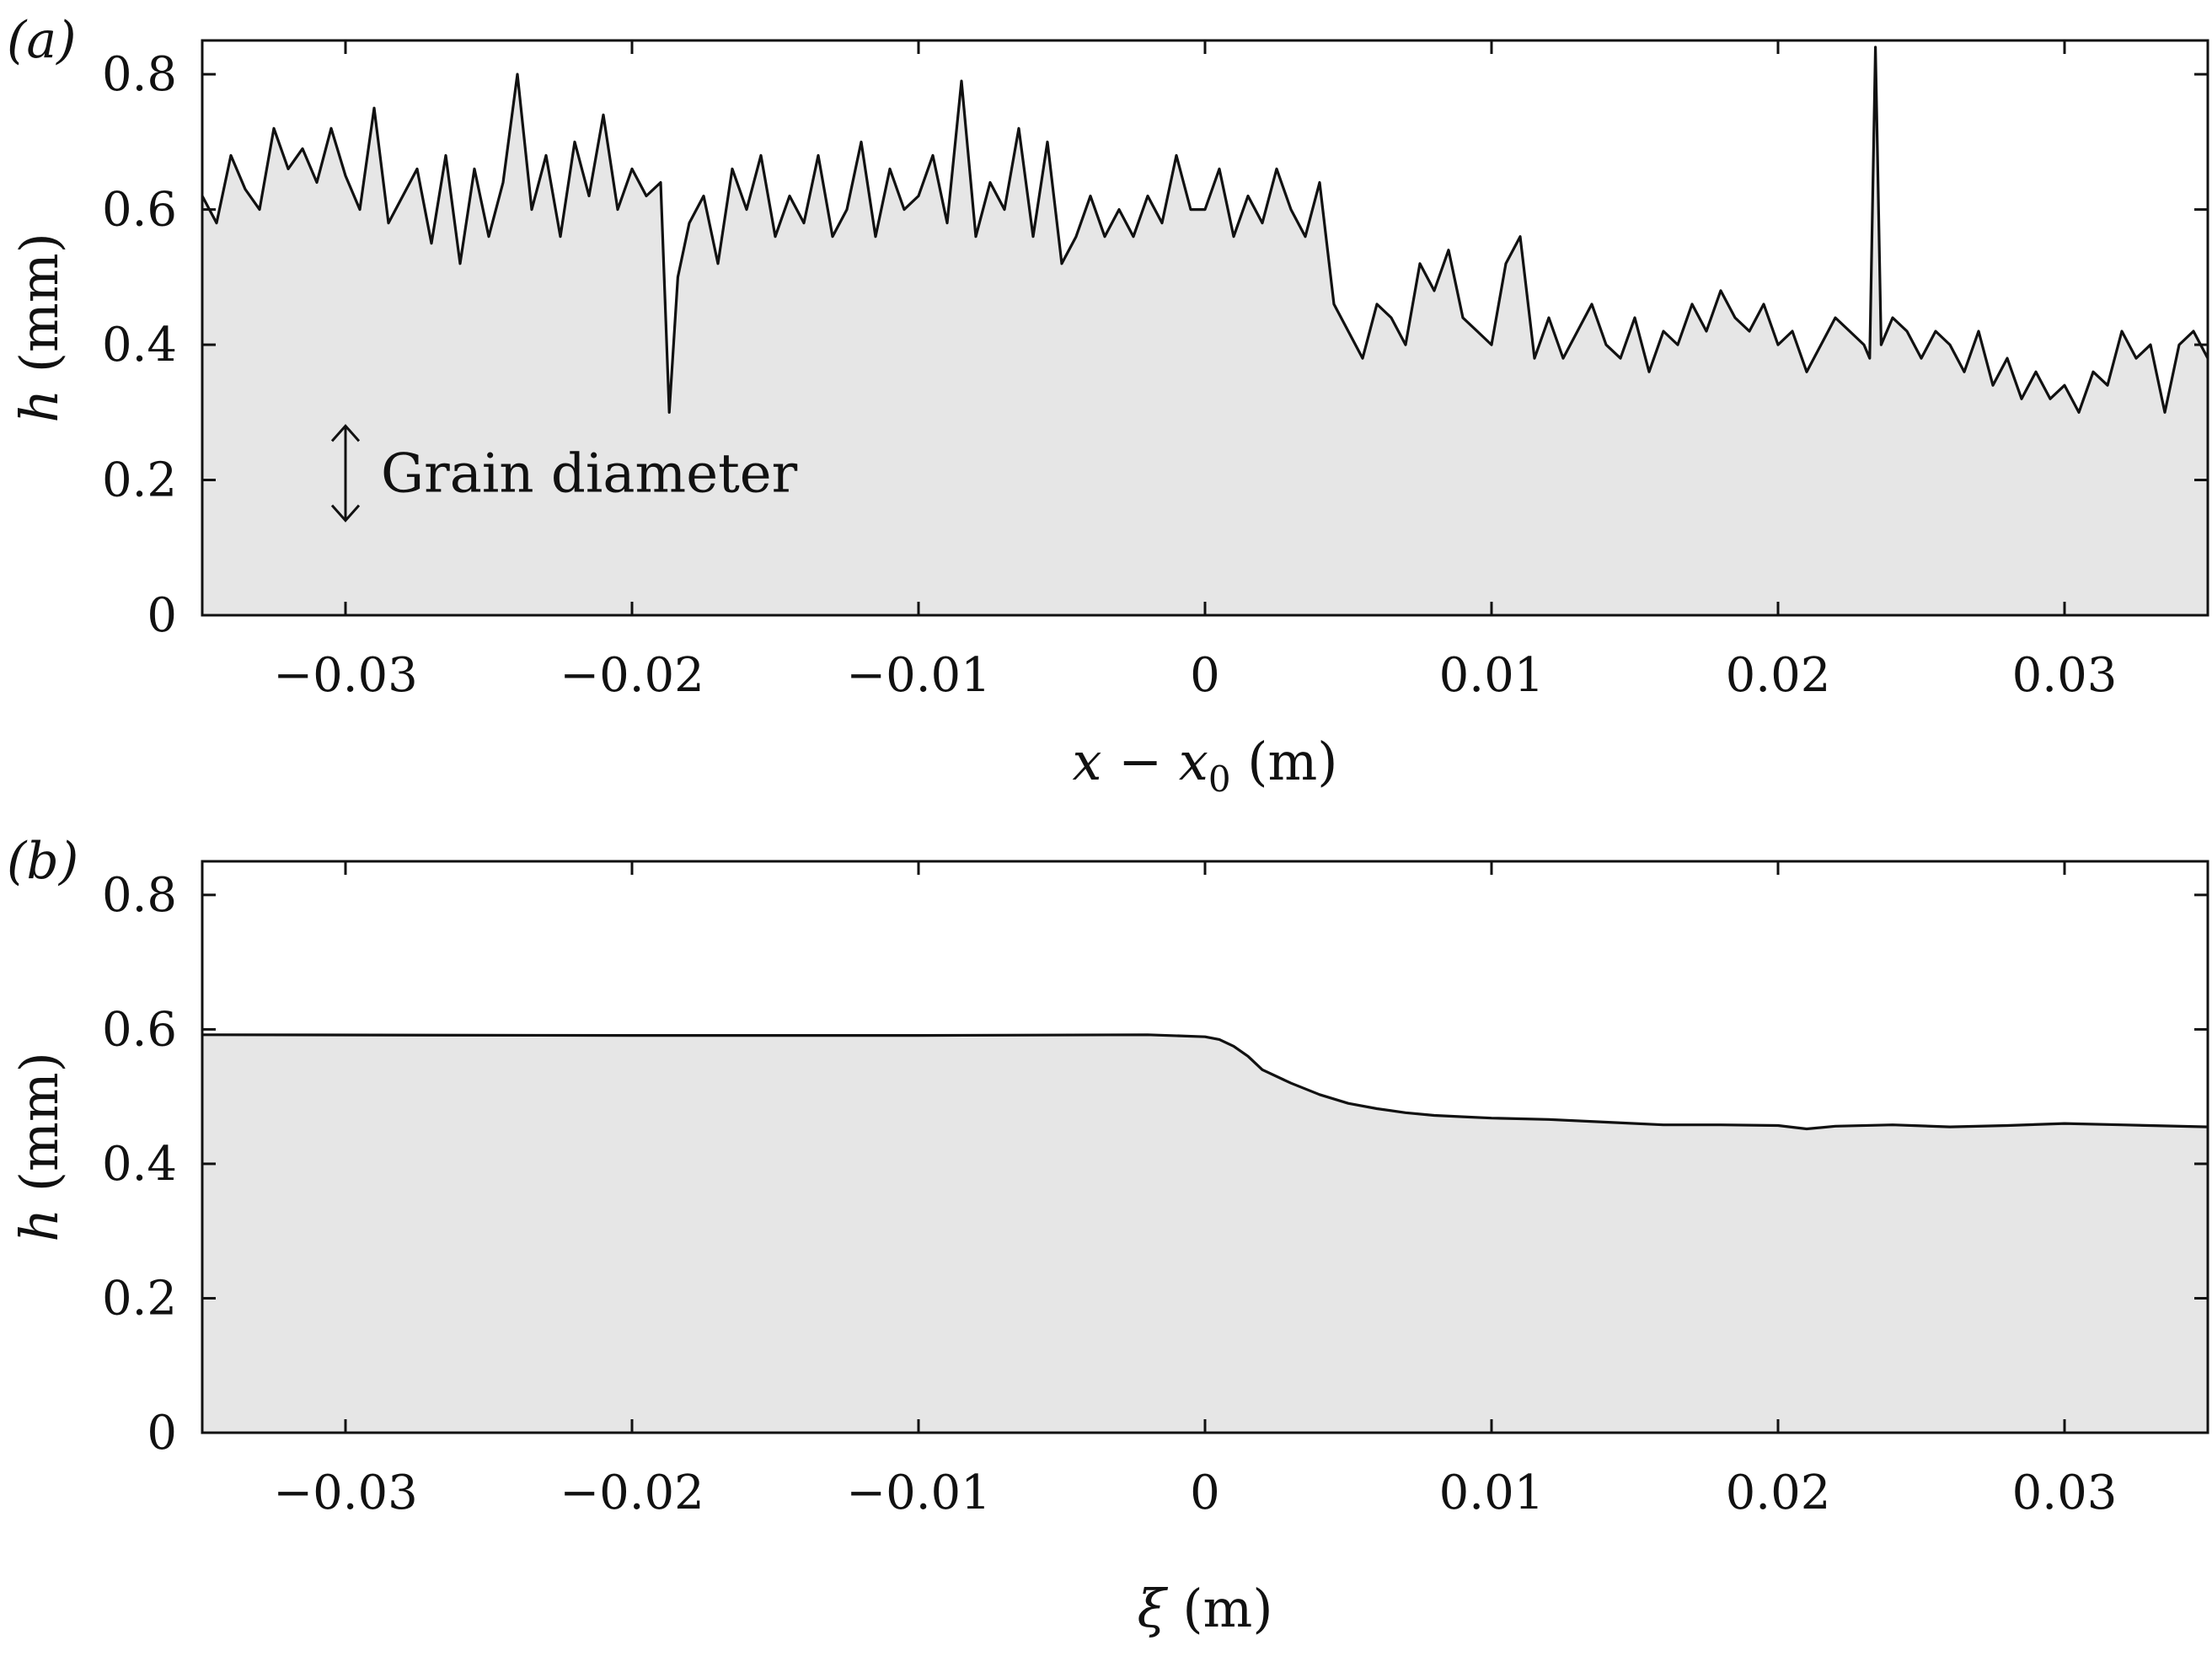 This screenshot has width=2212, height=1667. Describe the element at coordinates (1205, 765) in the screenshot. I see `x-axis-title: x − x0 (m)` at that location.